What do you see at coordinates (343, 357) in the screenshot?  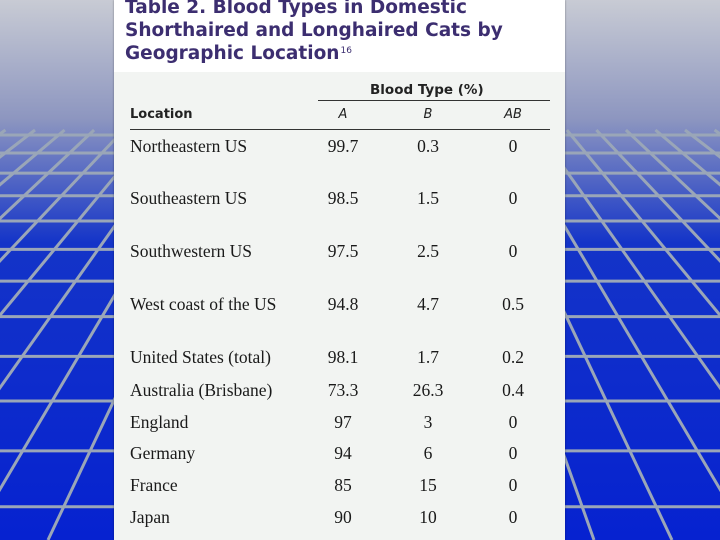 I see `cell-a: 98.1` at bounding box center [343, 357].